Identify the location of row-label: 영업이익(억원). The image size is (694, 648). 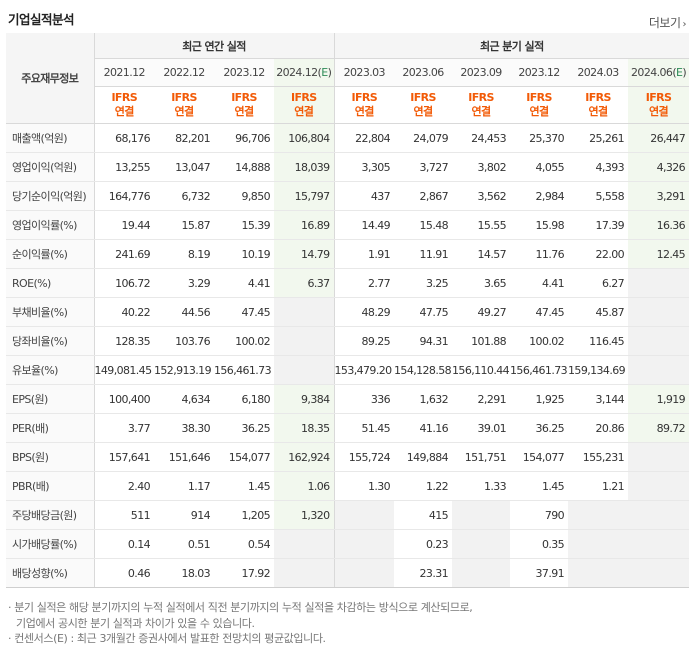
(50, 167).